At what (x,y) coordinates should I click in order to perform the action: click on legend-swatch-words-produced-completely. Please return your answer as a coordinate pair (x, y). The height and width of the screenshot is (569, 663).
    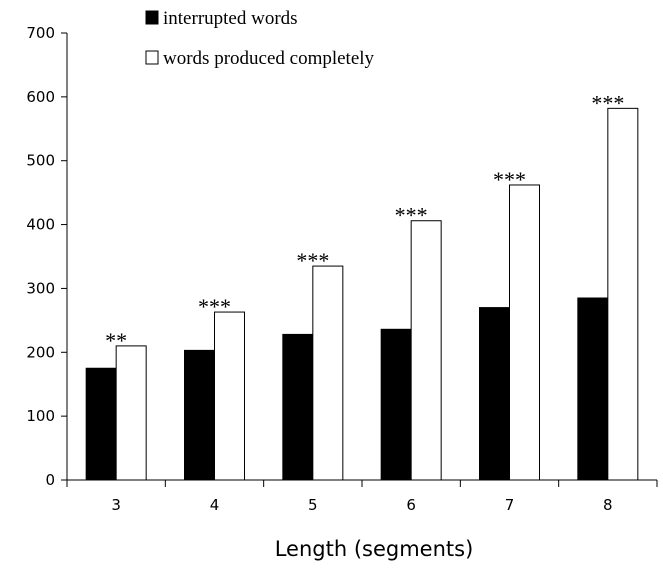
    Looking at the image, I should click on (152, 57).